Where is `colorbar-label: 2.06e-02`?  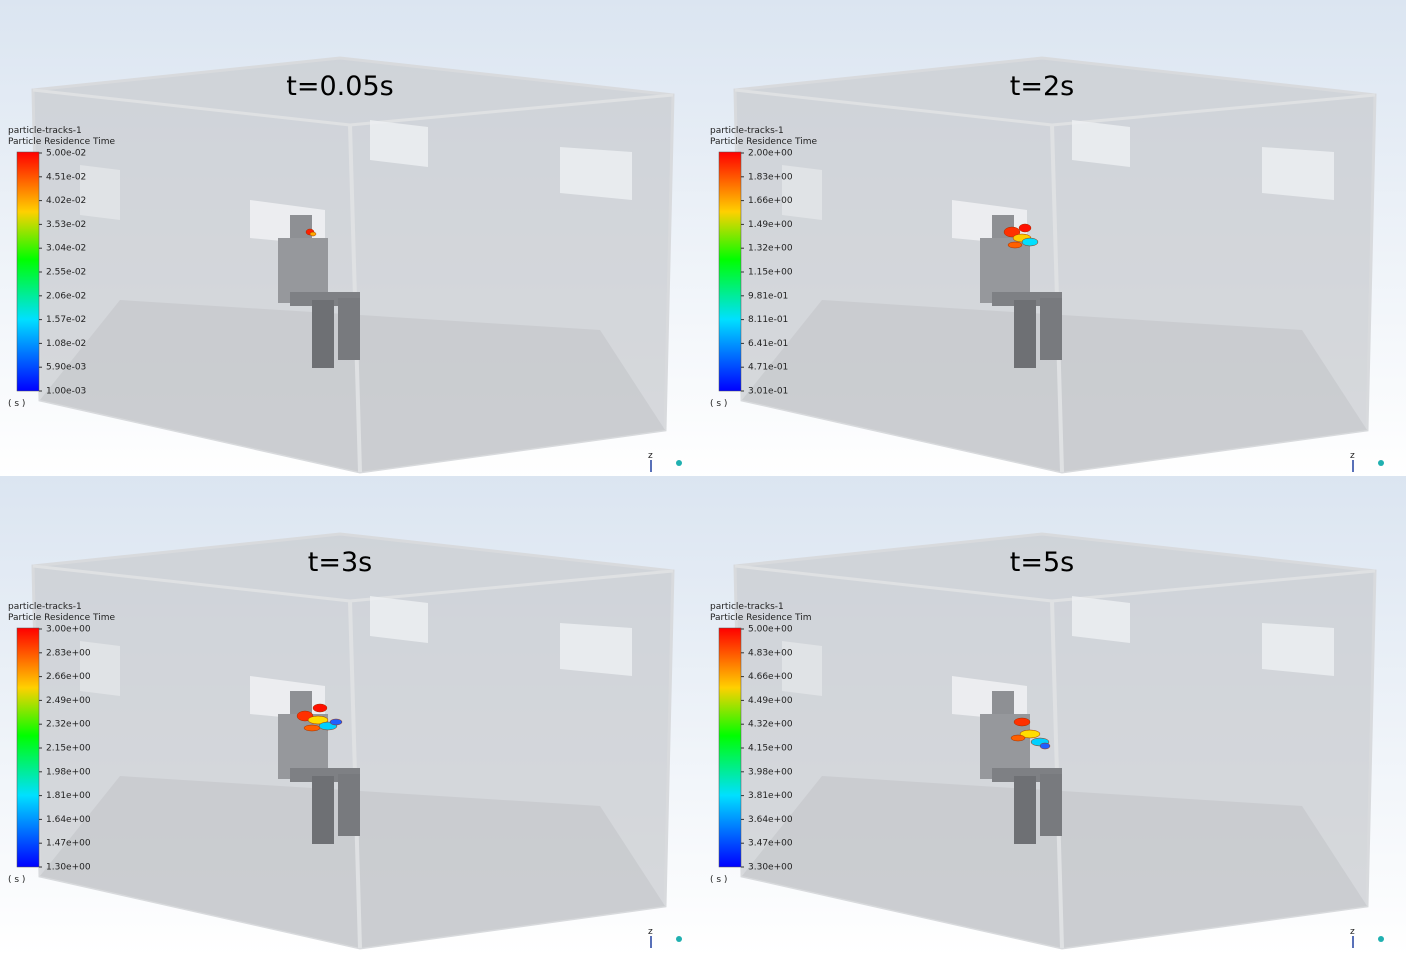
colorbar-label: 2.06e-02 is located at coordinates (66, 296).